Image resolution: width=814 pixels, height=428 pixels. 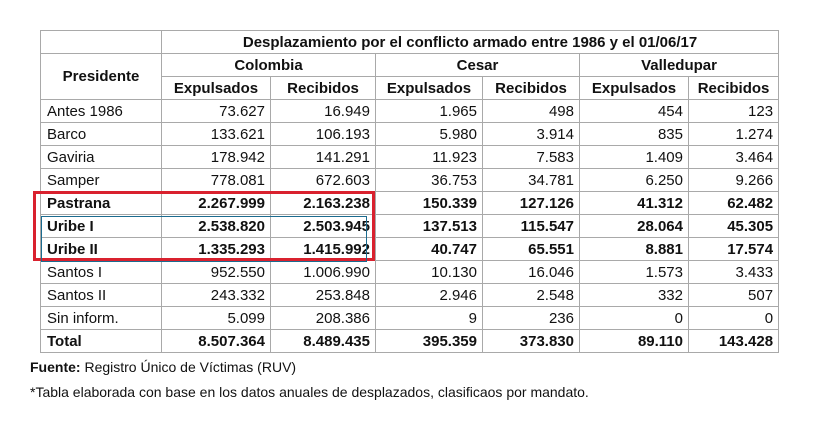 I want to click on value-cell: 2.548, so click(x=531, y=295).